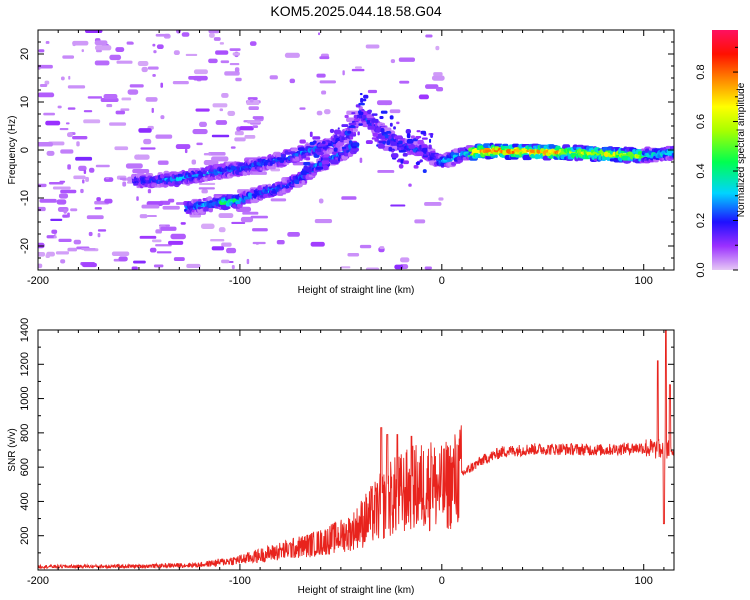  Describe the element at coordinates (25, 536) in the screenshot. I see `y-tick-label: 200` at that location.